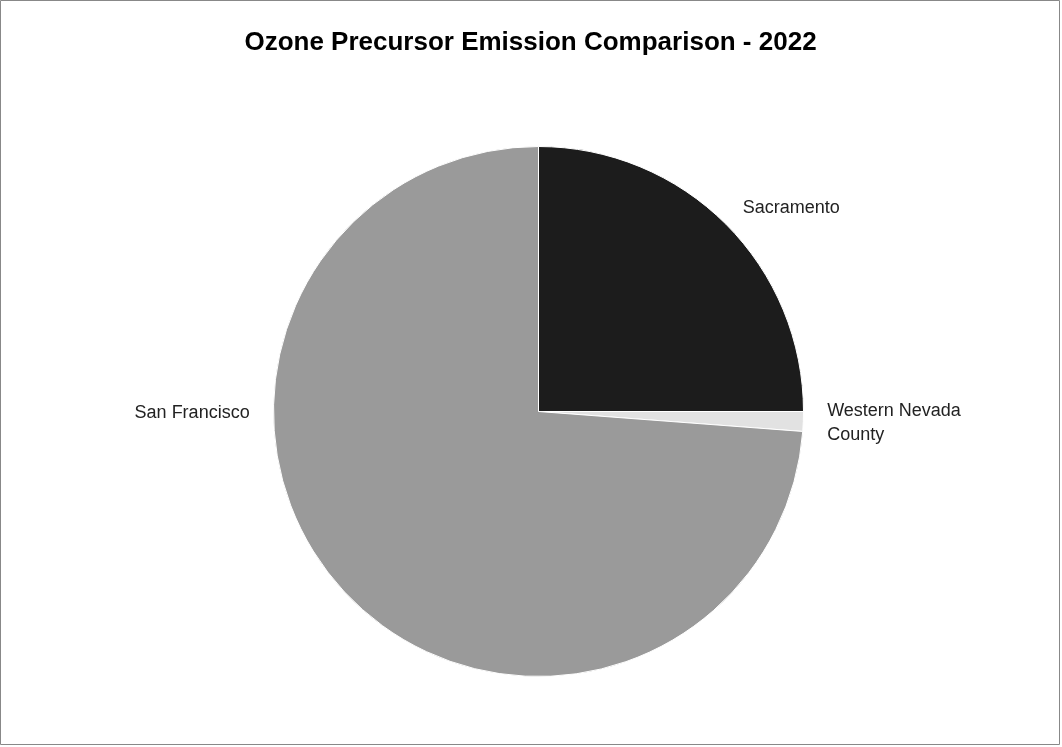  Describe the element at coordinates (192, 411) in the screenshot. I see `slice-label: San Francisco` at that location.